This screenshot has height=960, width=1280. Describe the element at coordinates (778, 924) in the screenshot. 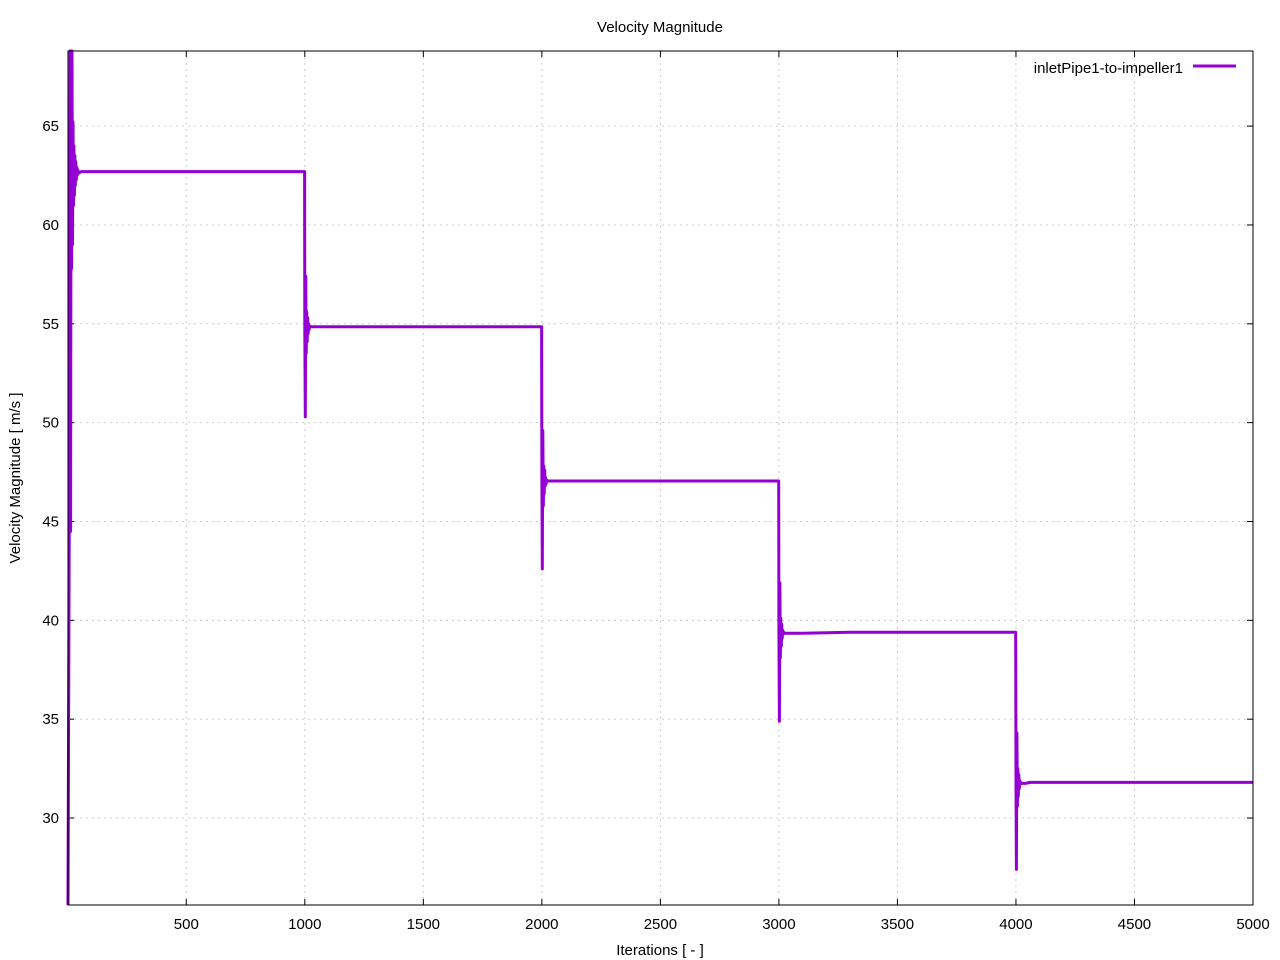

I see `x-tick-label: 3000` at that location.